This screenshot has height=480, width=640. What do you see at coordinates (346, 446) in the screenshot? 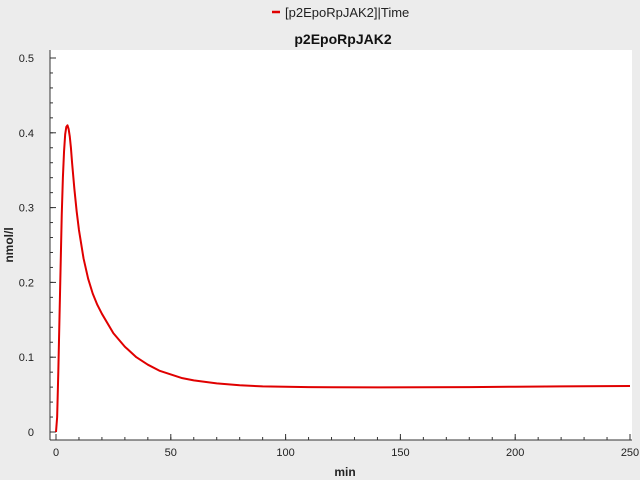
I see `x-ticks: 0 50 100 150 200 250` at bounding box center [346, 446].